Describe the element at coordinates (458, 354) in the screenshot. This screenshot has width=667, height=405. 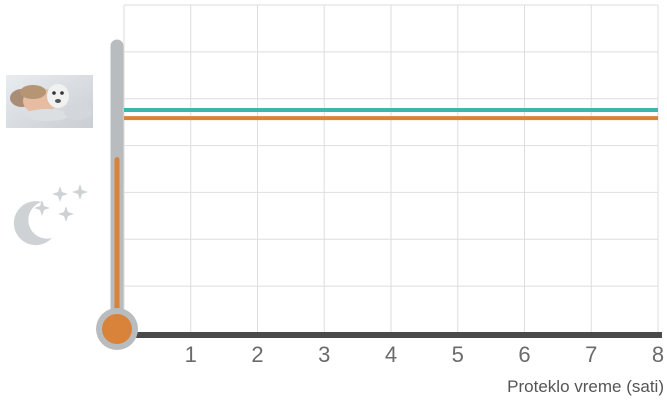
I see `x-tick-label: 5` at that location.